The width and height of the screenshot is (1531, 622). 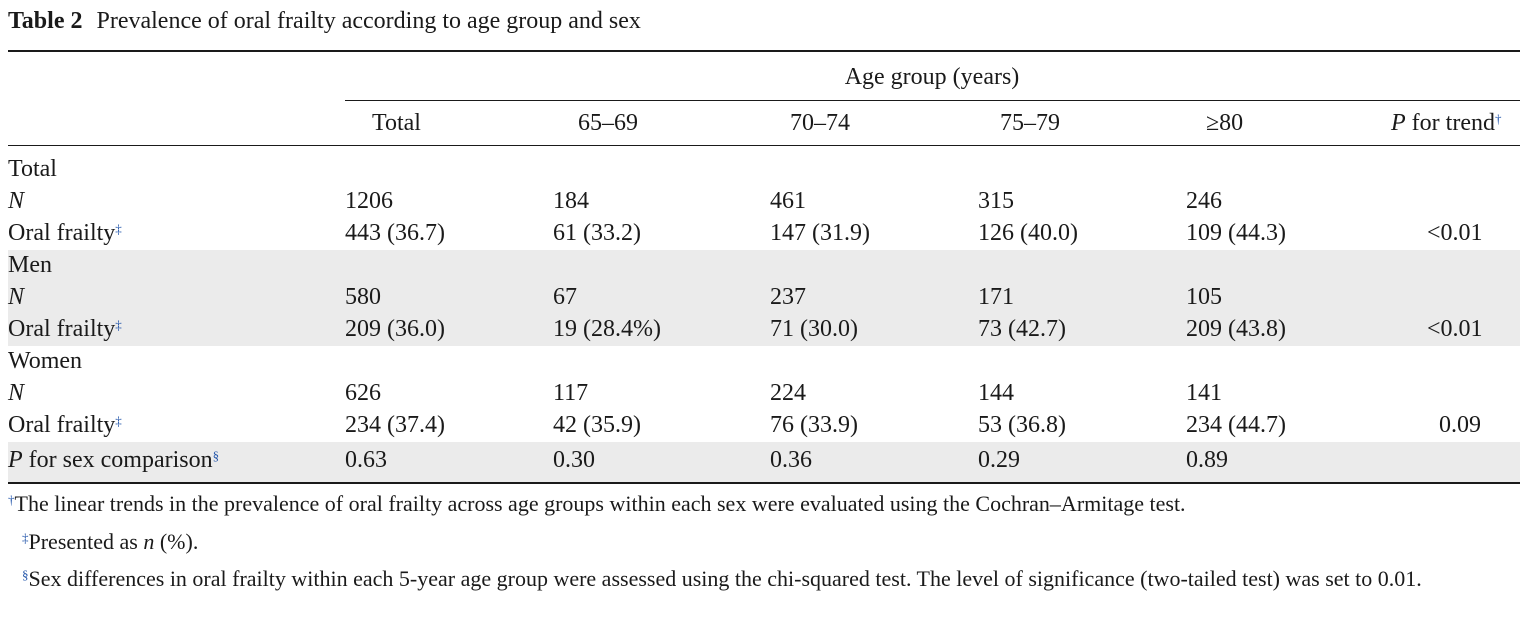 What do you see at coordinates (814, 425) in the screenshot?
I see `table-cell: 76 (33.9)` at bounding box center [814, 425].